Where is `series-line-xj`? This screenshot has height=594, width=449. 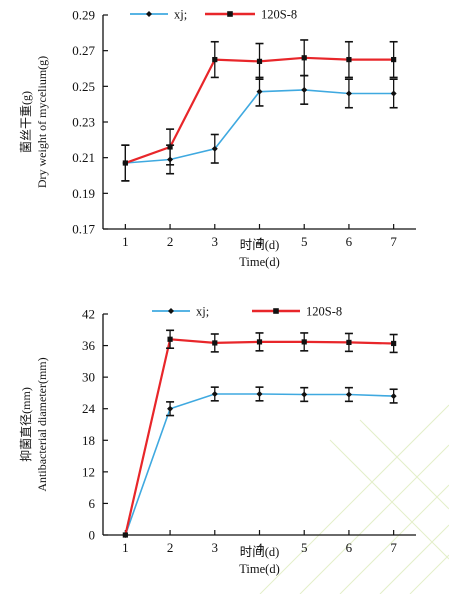 series-line-xj is located at coordinates (259, 464).